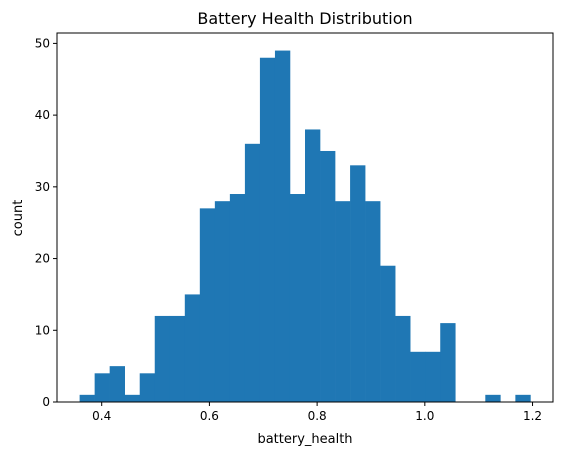 This screenshot has height=455, width=562. Describe the element at coordinates (42, 187) in the screenshot. I see `y-tick-label: 30` at that location.